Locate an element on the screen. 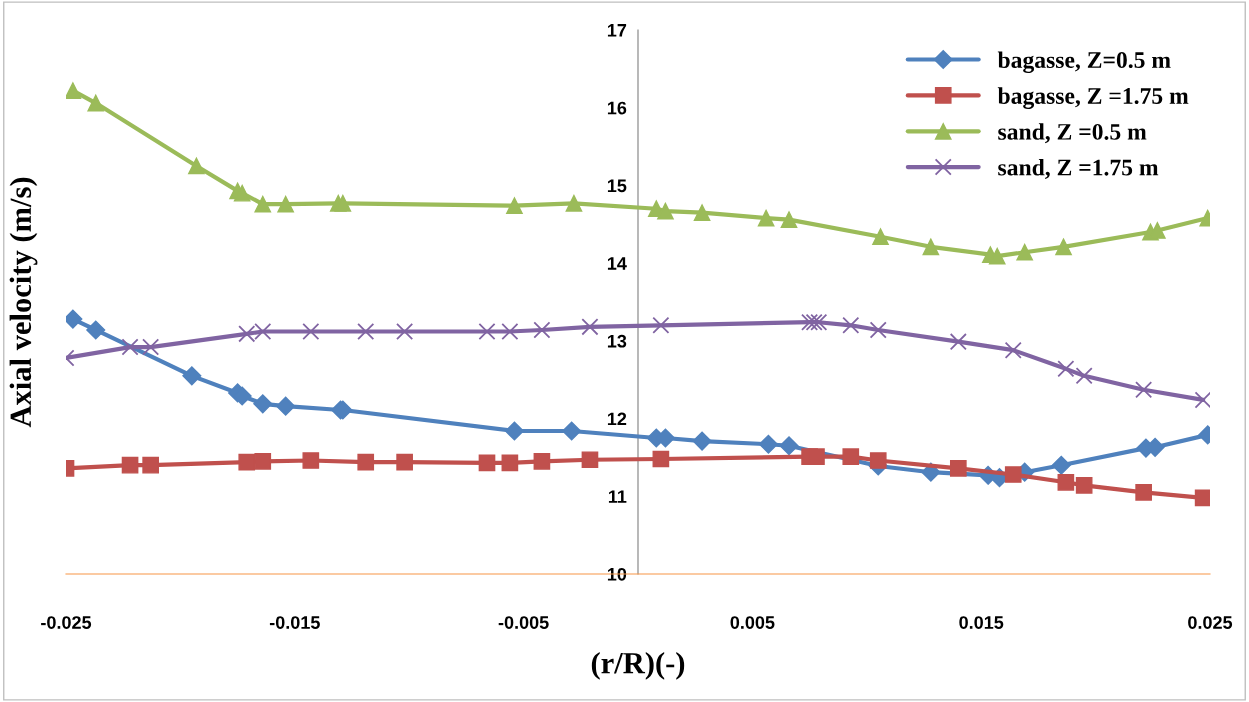 This screenshot has height=702, width=1249. x-tick-label: 0.005 is located at coordinates (752, 622).